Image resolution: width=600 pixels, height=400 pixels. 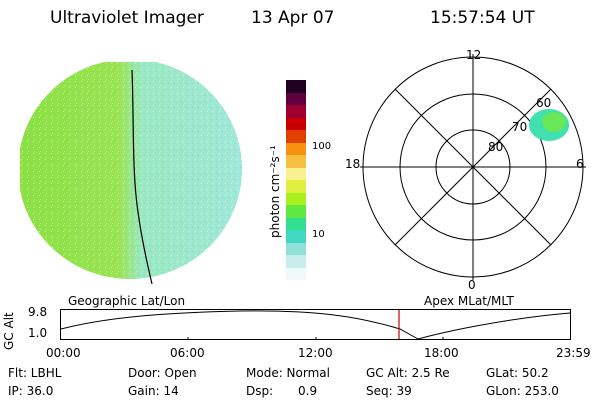 I want to click on colorbar-unit-label: photon cm⁻²s⁻¹, so click(x=275, y=191).